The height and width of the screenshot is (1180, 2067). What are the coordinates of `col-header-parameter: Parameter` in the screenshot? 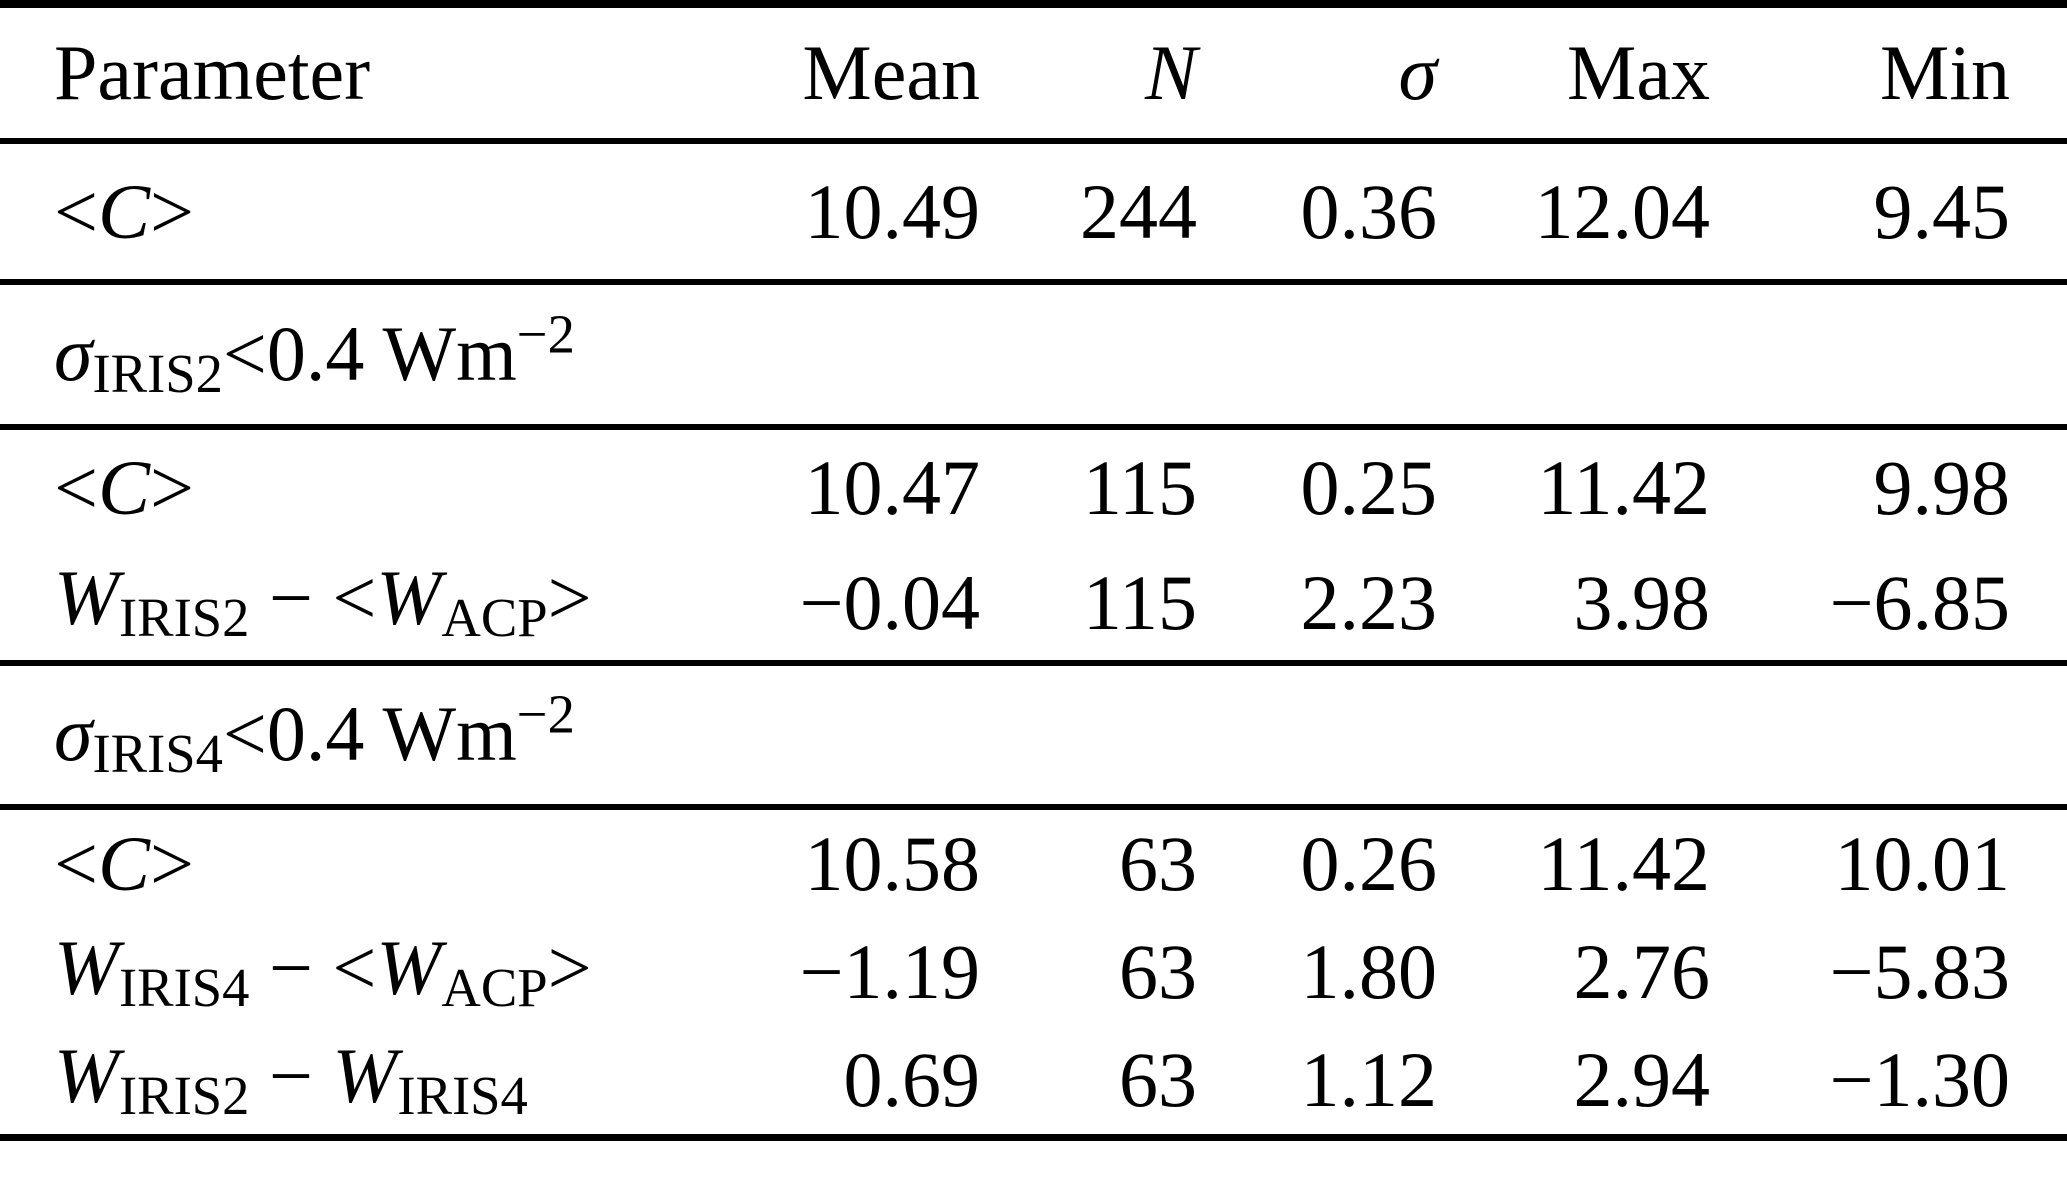 It's located at (212, 72).